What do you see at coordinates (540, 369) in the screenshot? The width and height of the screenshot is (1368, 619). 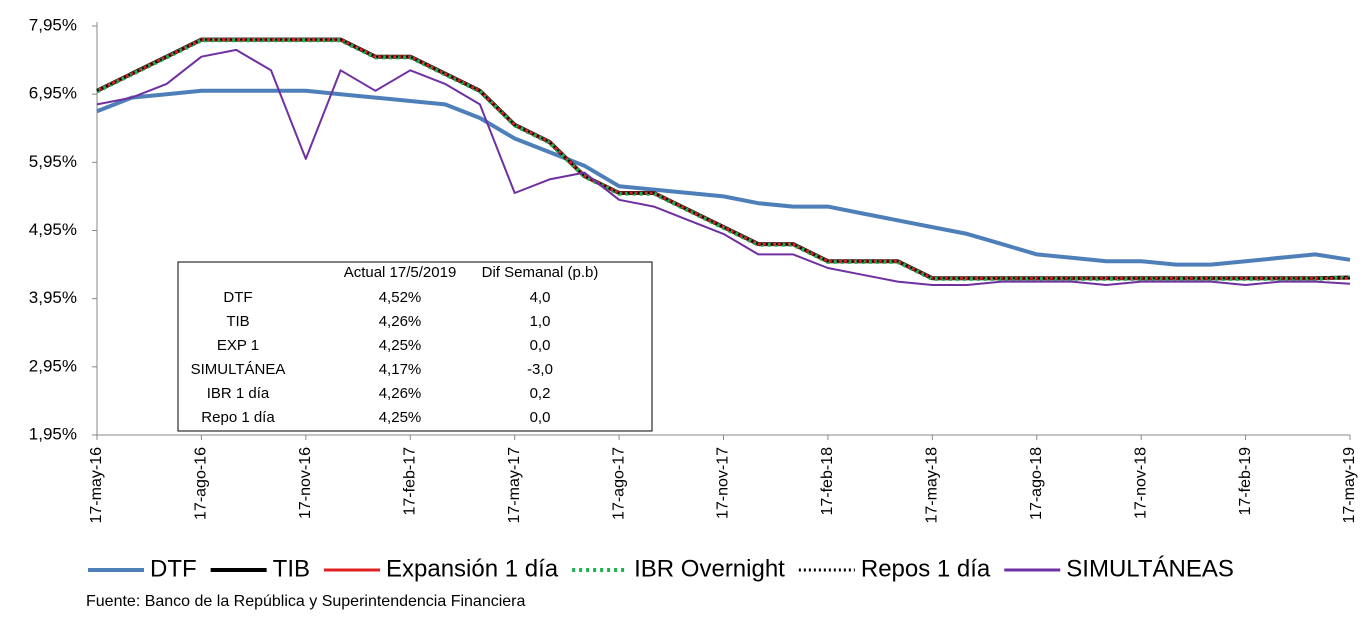 I see `table-cell: -3,0` at bounding box center [540, 369].